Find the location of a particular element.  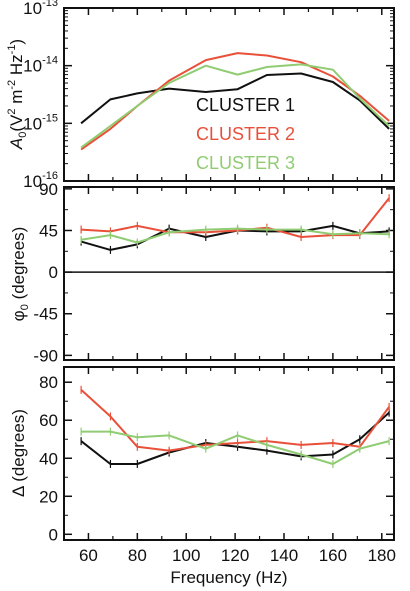

y-tick-label: 40 is located at coordinates (48, 458).